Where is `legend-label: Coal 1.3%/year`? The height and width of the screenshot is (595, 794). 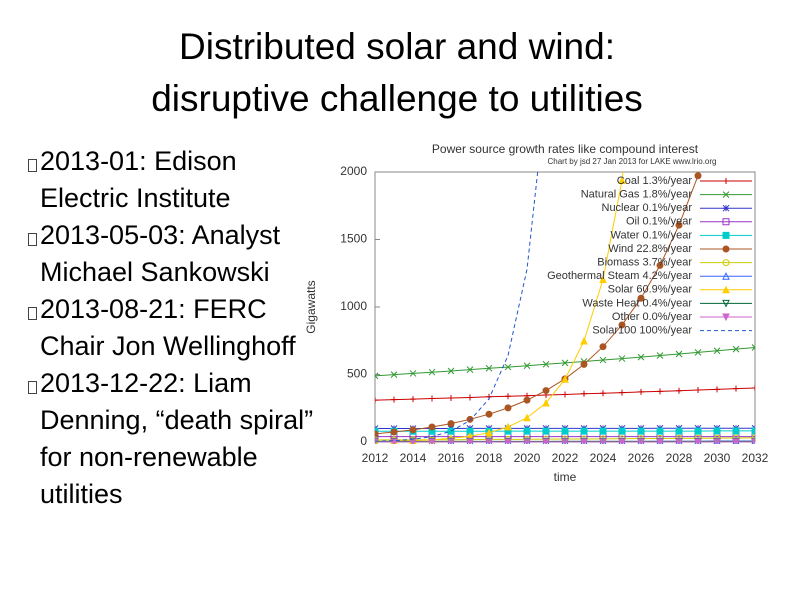 legend-label: Coal 1.3%/year is located at coordinates (655, 181).